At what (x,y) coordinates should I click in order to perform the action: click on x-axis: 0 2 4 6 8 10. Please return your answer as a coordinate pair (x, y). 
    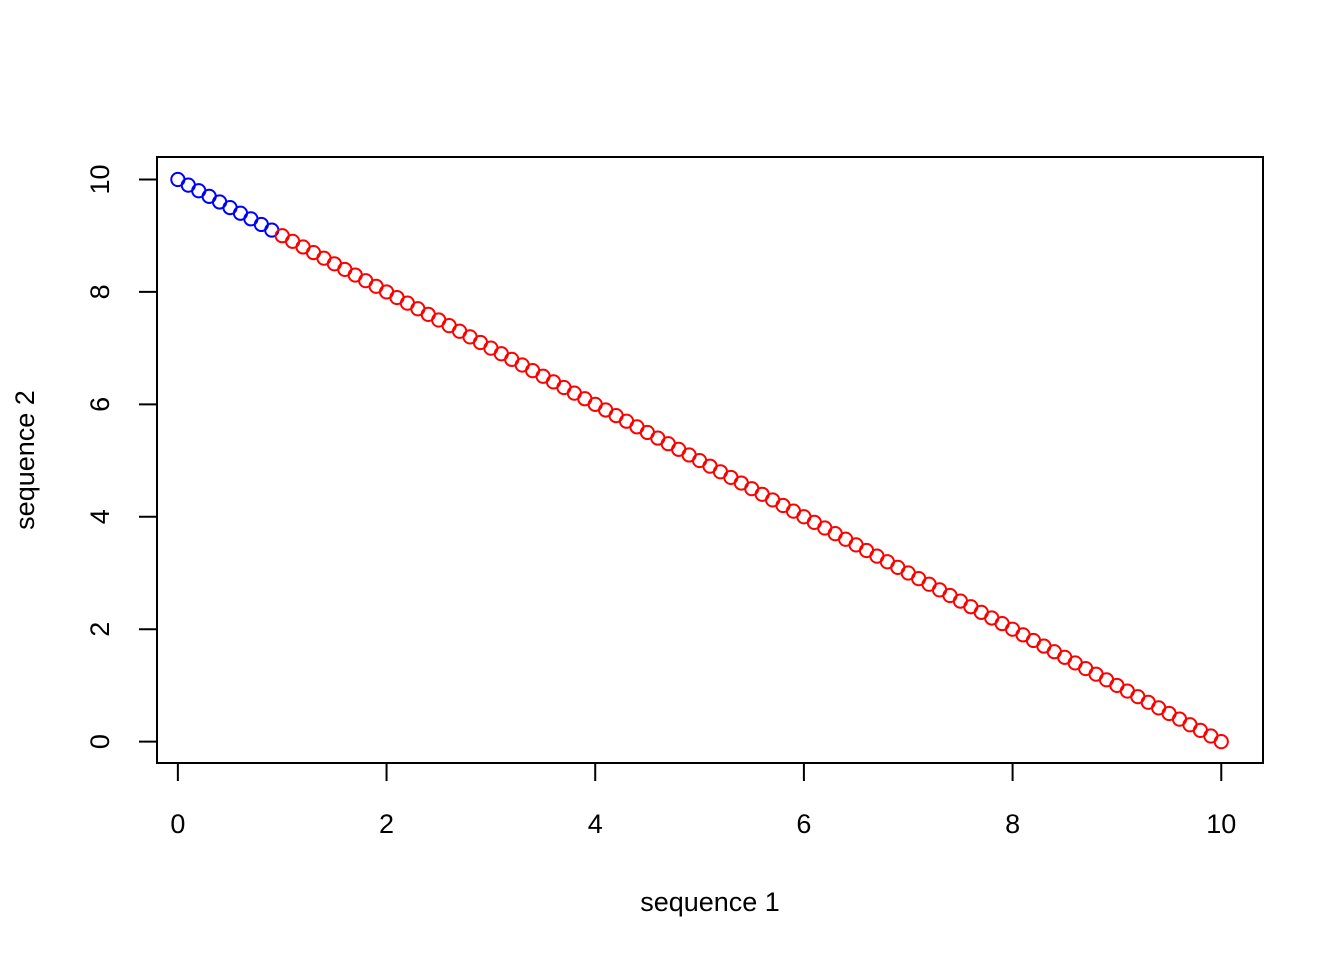
    Looking at the image, I should click on (703, 800).